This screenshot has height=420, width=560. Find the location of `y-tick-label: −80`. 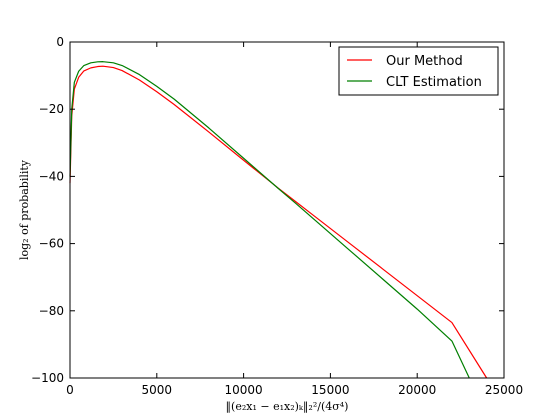

y-tick-label: −80 is located at coordinates (51, 311).